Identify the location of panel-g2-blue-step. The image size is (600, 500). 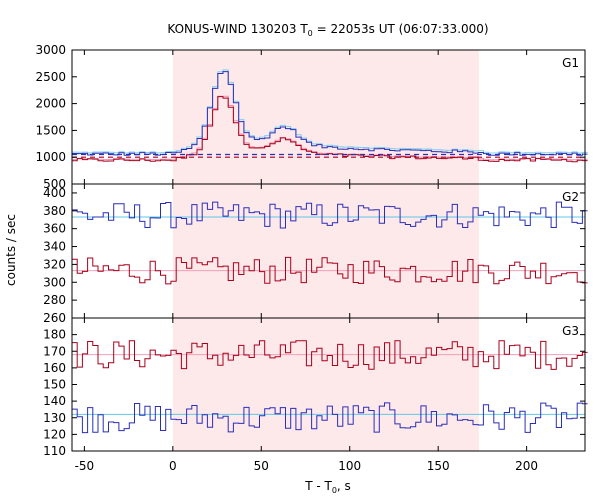
(330, 215).